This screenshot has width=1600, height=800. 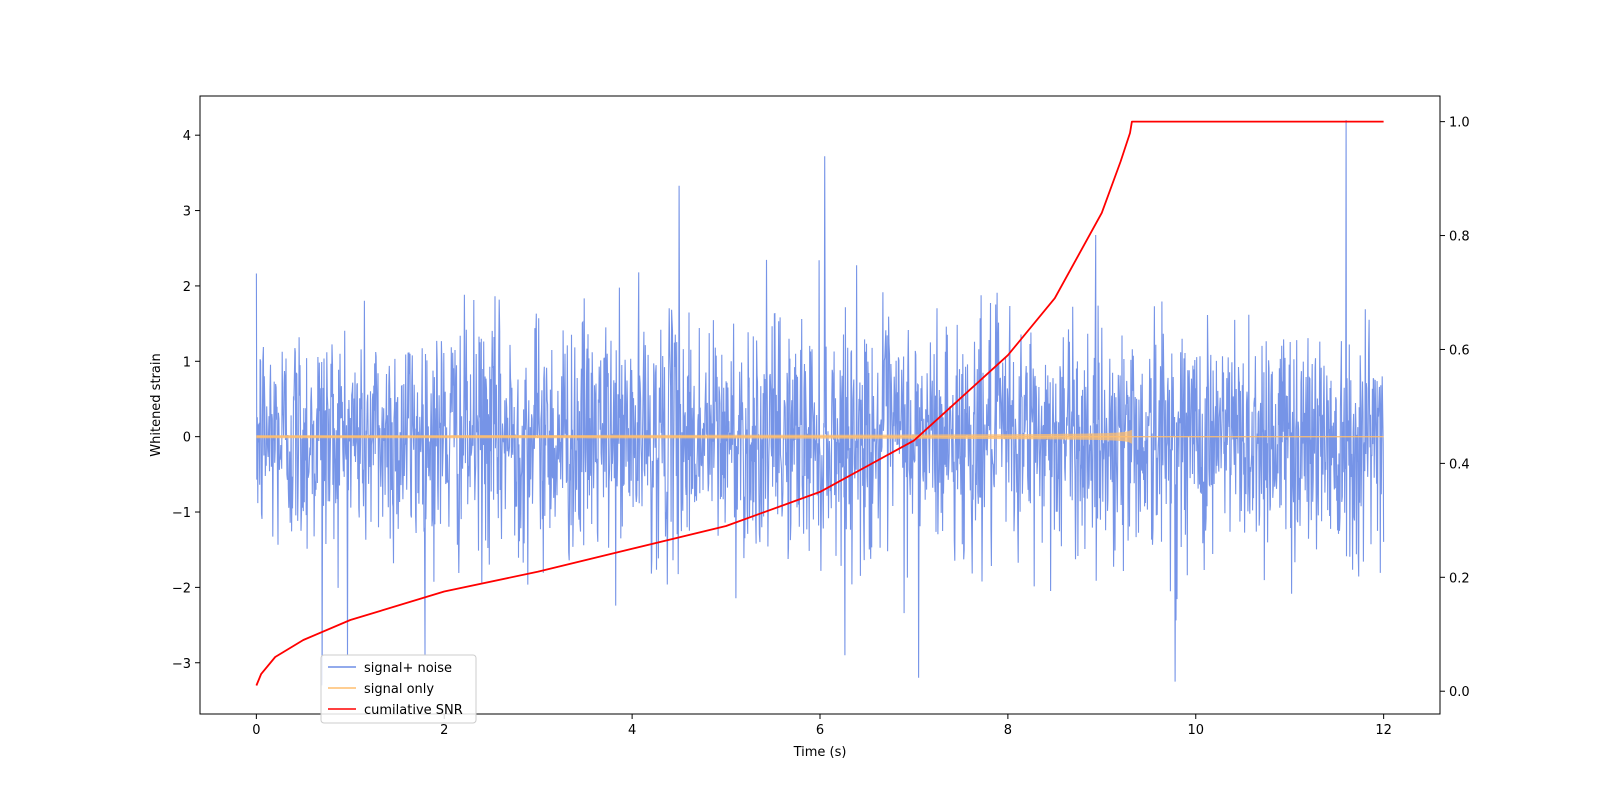 What do you see at coordinates (181, 588) in the screenshot?
I see `y-tick-label: −2` at bounding box center [181, 588].